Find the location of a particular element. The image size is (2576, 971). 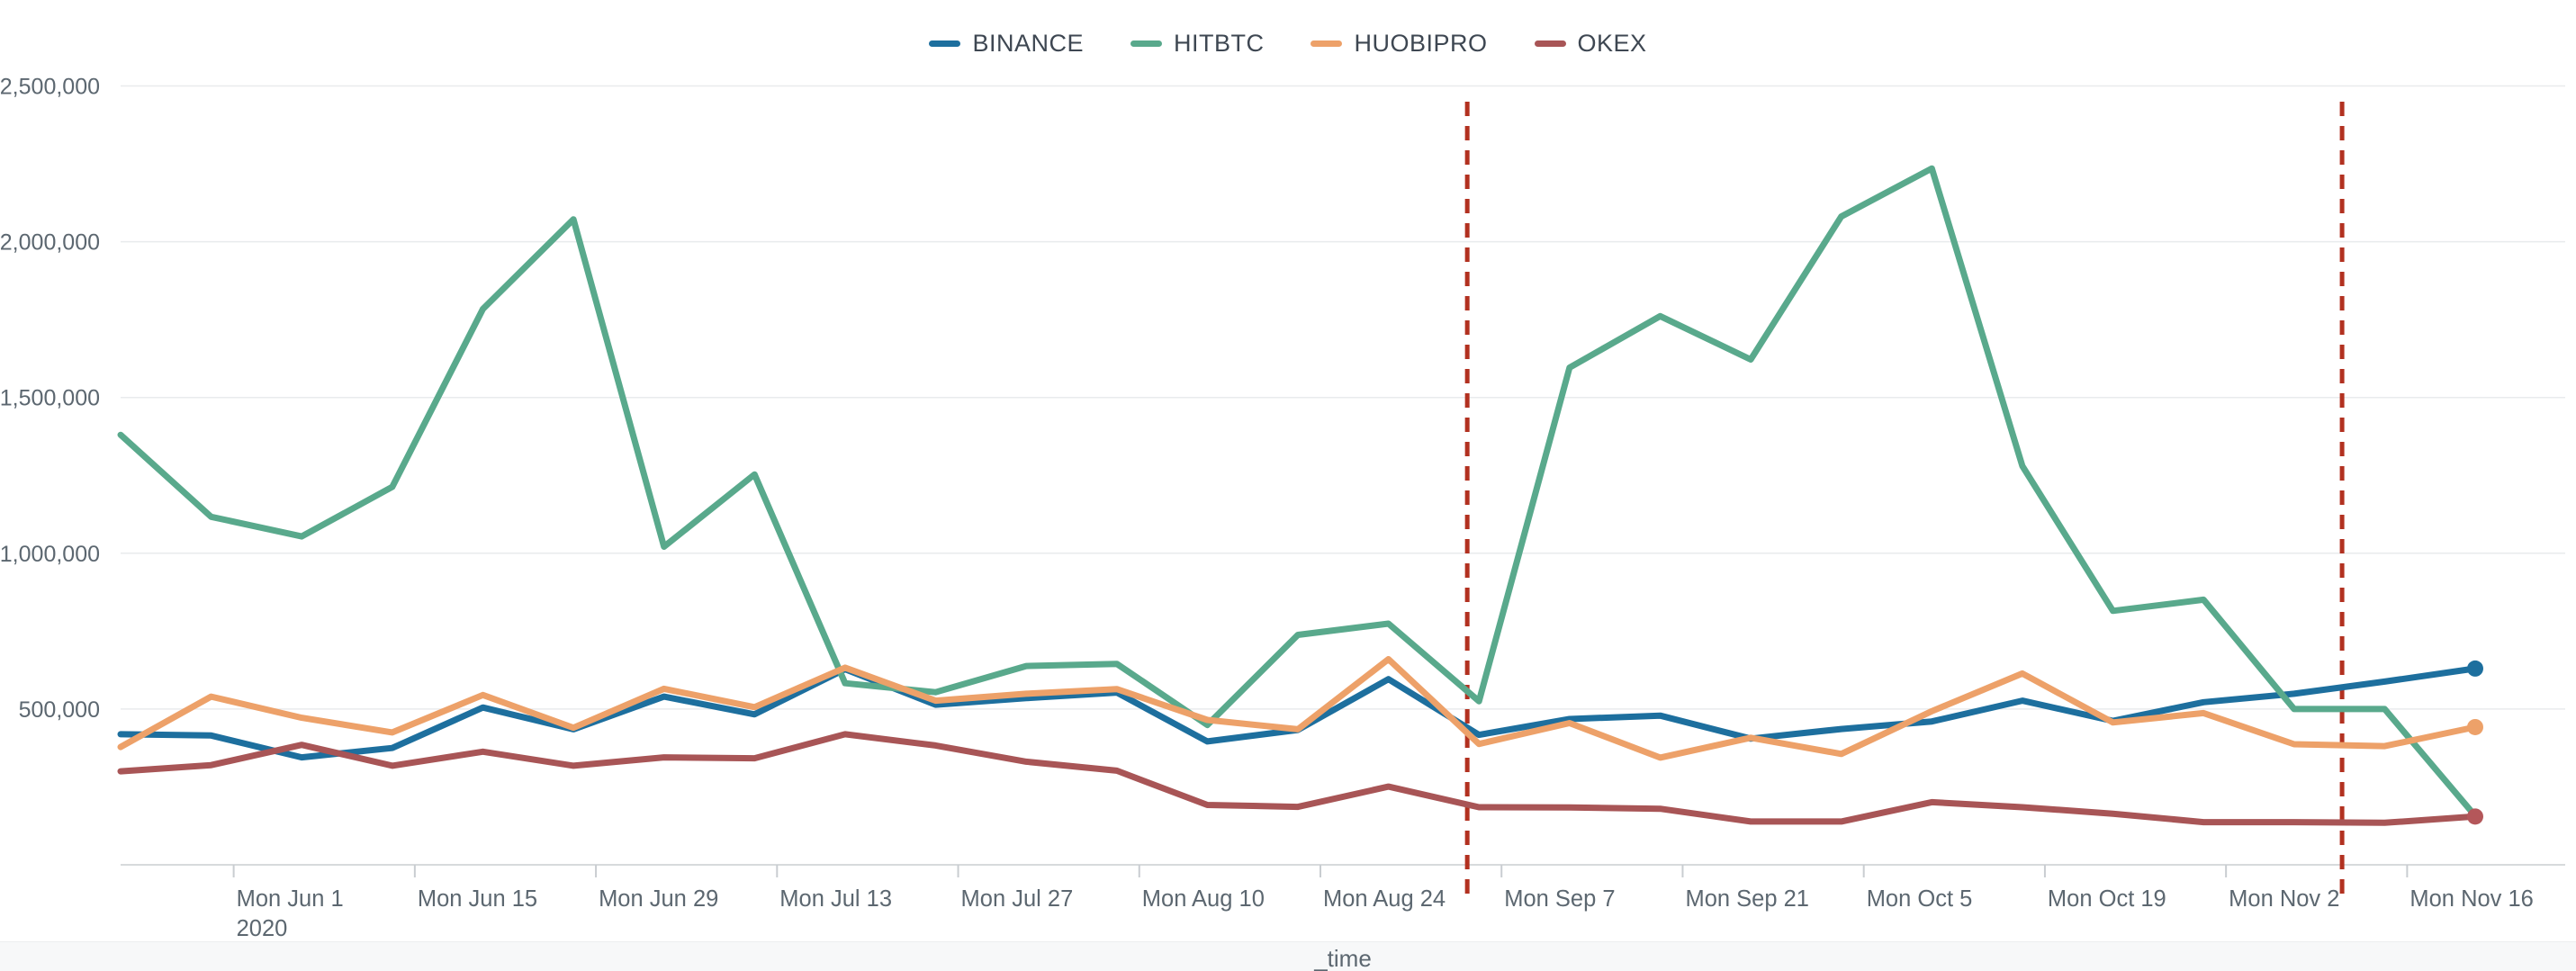

legend-item-label: HUOBIPRO is located at coordinates (1421, 43).